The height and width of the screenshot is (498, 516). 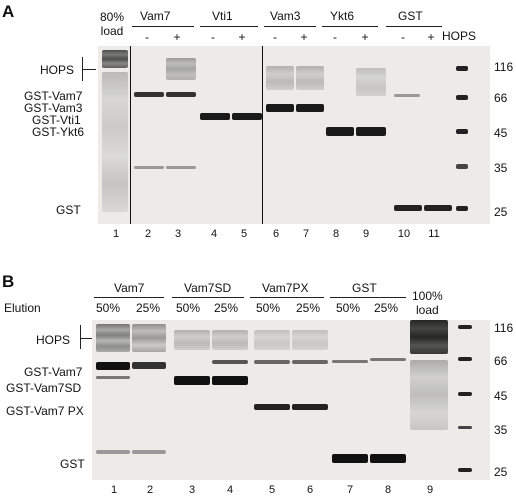 I want to click on elution-label: Elution, so click(x=22, y=308).